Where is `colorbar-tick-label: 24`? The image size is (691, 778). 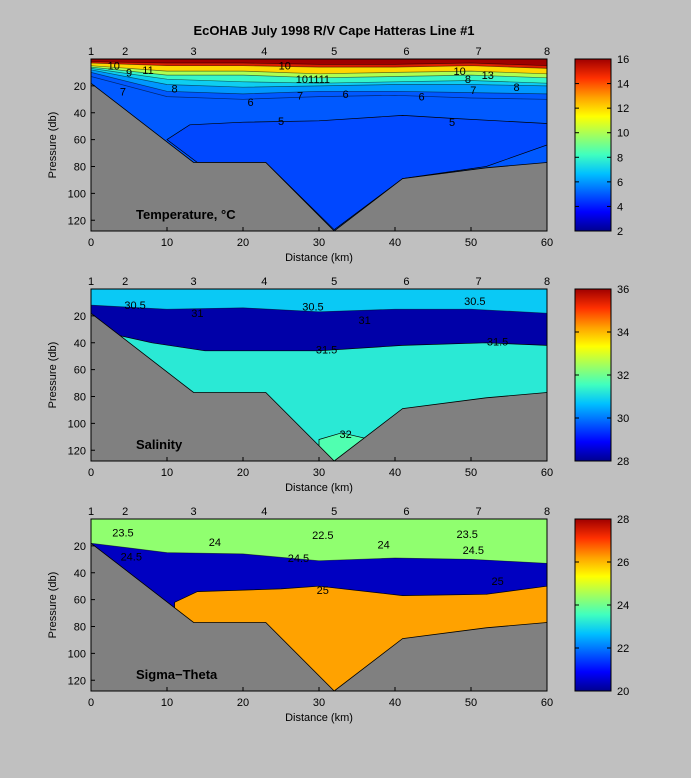
colorbar-tick-label: 24 is located at coordinates (623, 606).